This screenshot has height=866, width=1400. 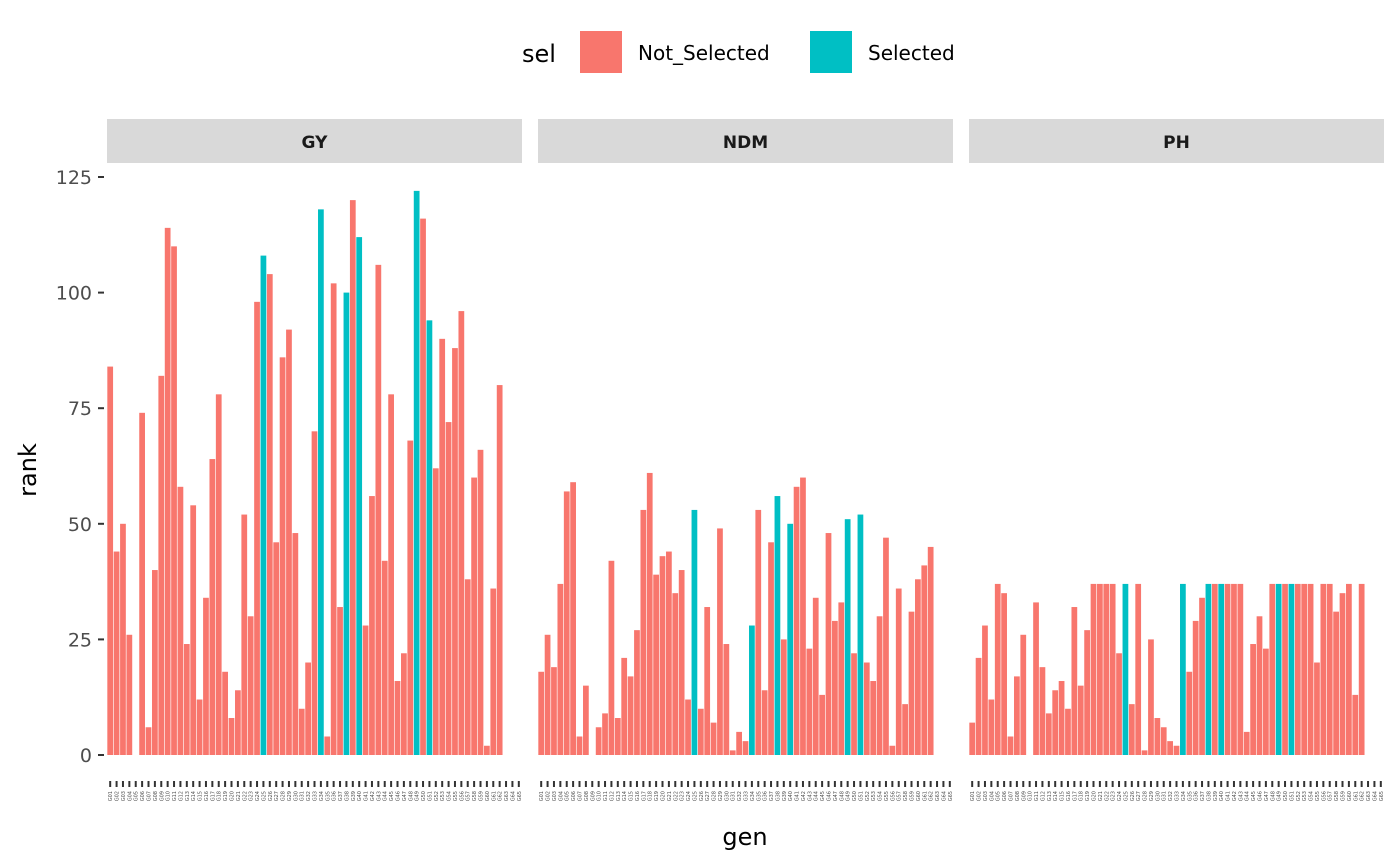 What do you see at coordinates (1240, 669) in the screenshot?
I see `bar-ph-g43` at bounding box center [1240, 669].